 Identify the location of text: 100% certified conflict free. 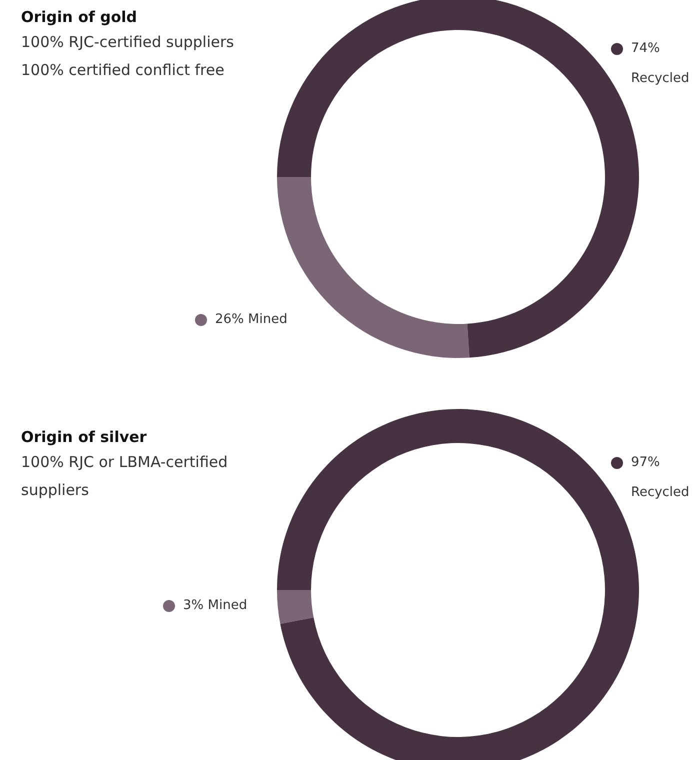
(123, 70).